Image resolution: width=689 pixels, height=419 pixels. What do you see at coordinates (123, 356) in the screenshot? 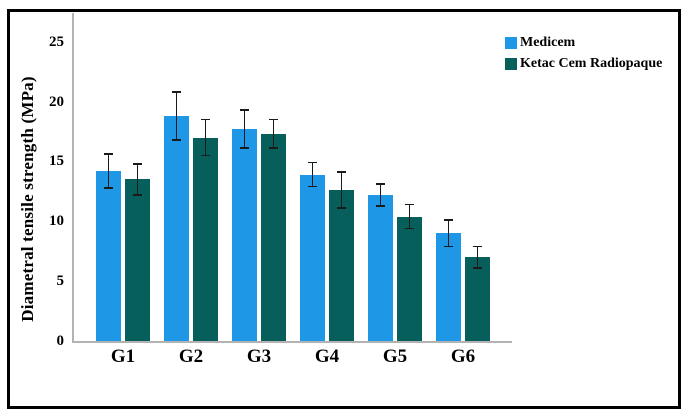
I see `x-category-label-g1: G1` at bounding box center [123, 356].